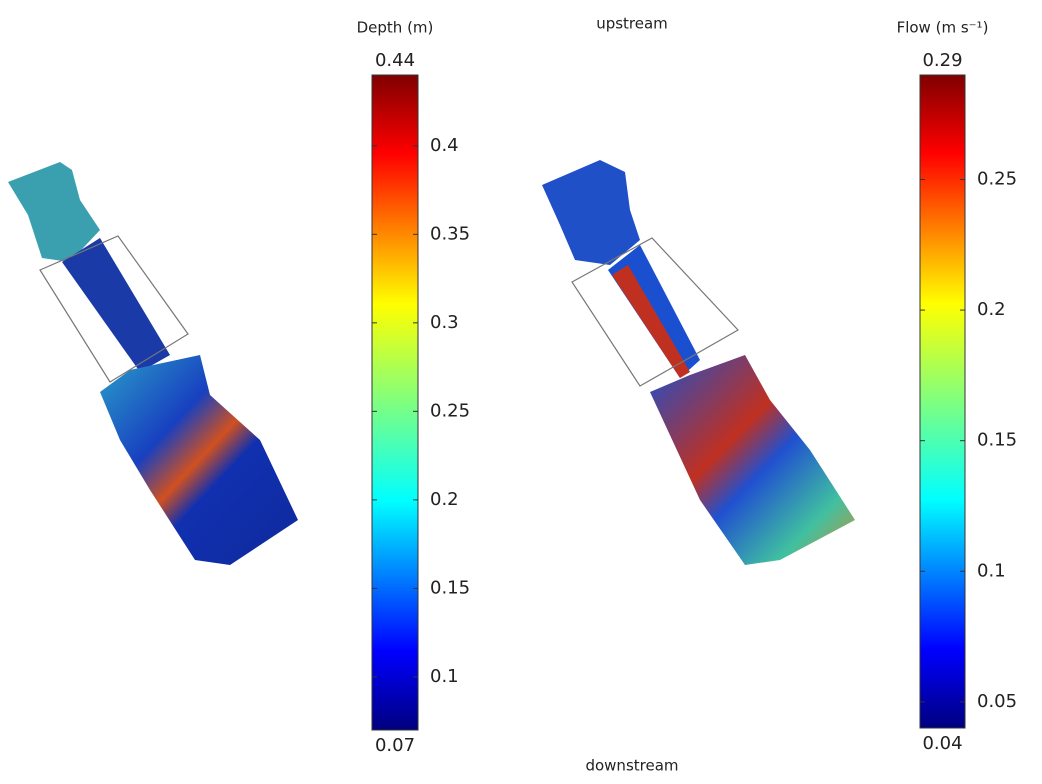 Image resolution: width=1042 pixels, height=784 pixels. What do you see at coordinates (444, 322) in the screenshot?
I see `tick-label: 0.3` at bounding box center [444, 322].